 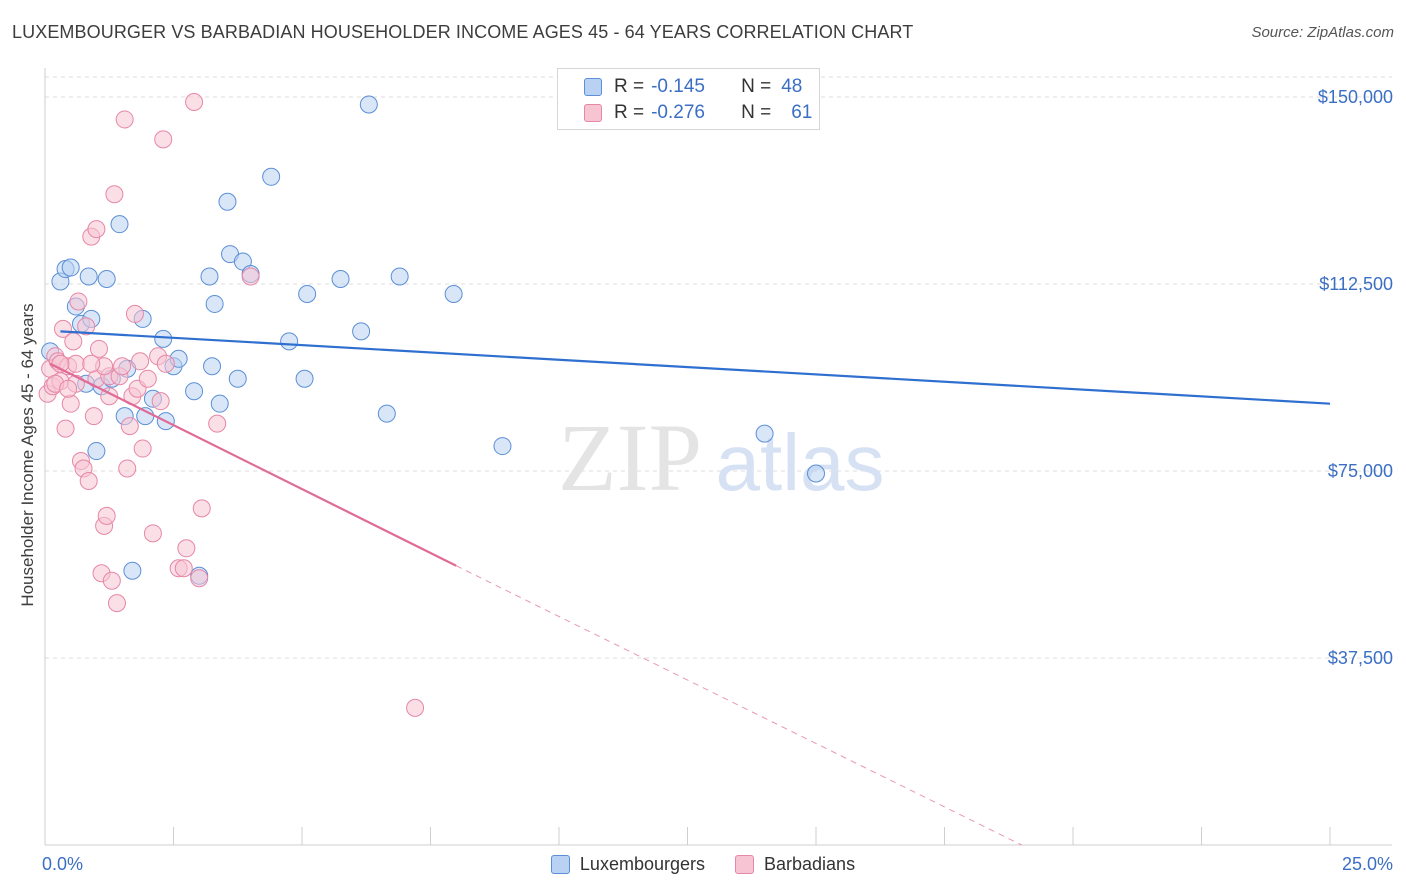 What do you see at coordinates (810, 863) in the screenshot?
I see `legend-label-barbadians: Barbadians` at bounding box center [810, 863].